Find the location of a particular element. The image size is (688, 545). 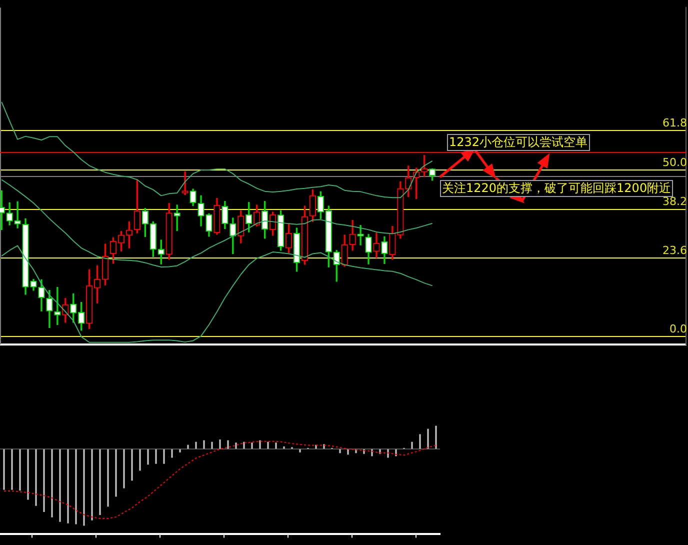

y-tick-label: 61.8 is located at coordinates (674, 123).